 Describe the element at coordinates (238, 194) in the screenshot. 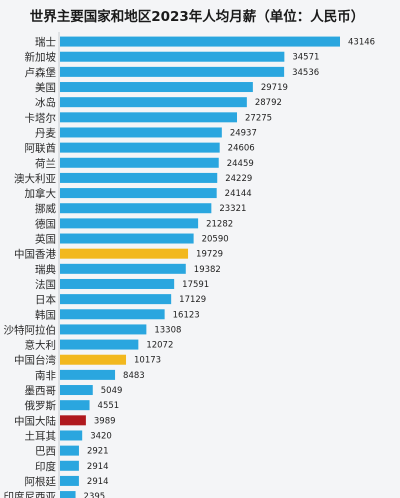

I see `value-label: 24144` at that location.